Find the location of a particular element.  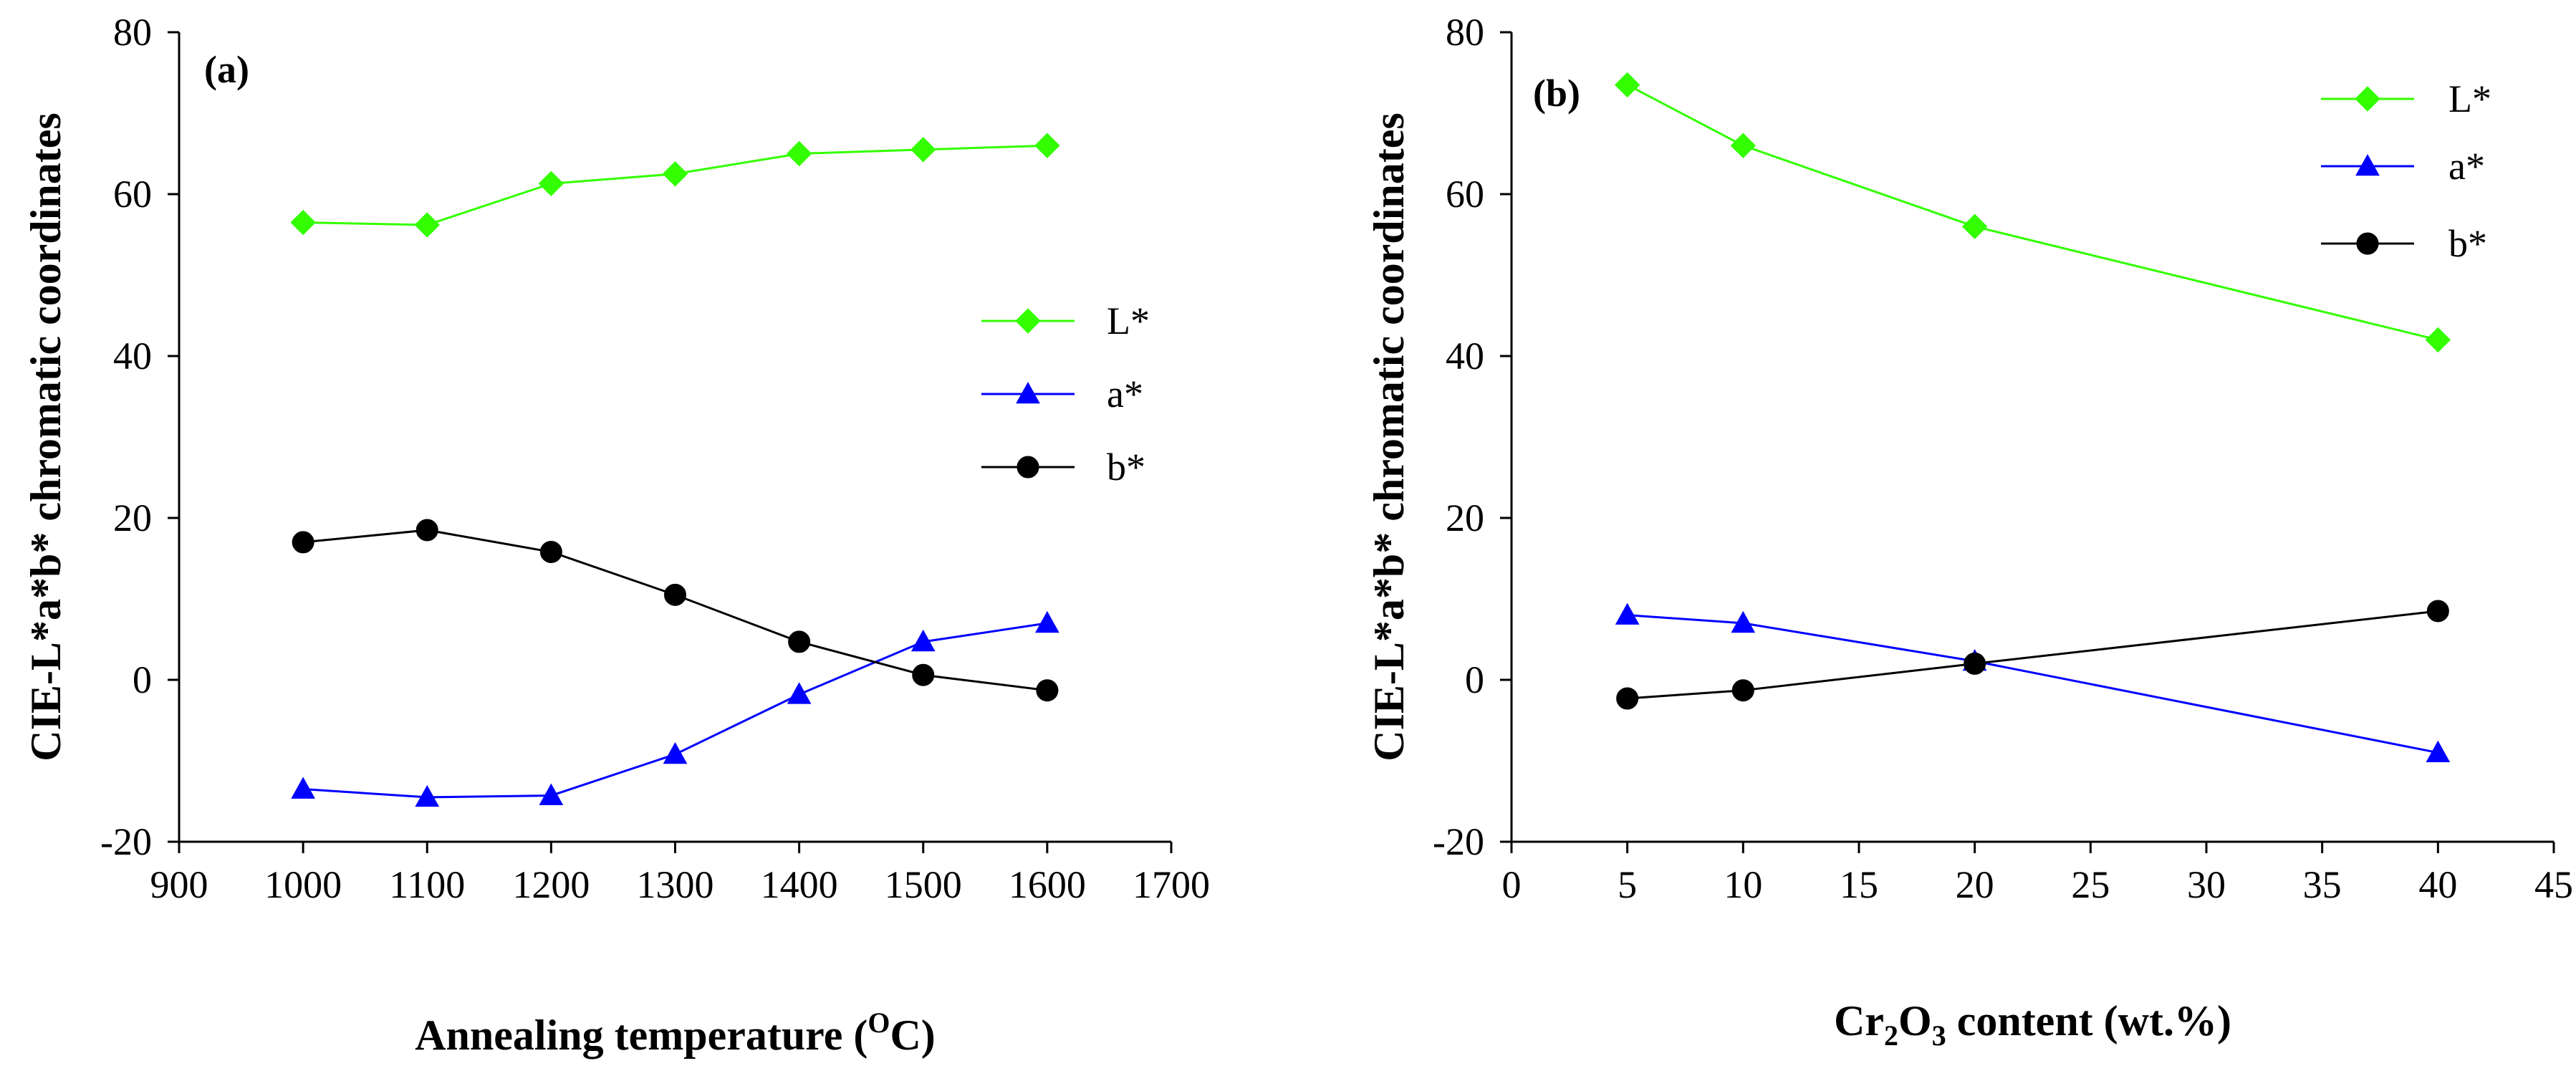

x-tick-label: 1200 is located at coordinates (551, 885).